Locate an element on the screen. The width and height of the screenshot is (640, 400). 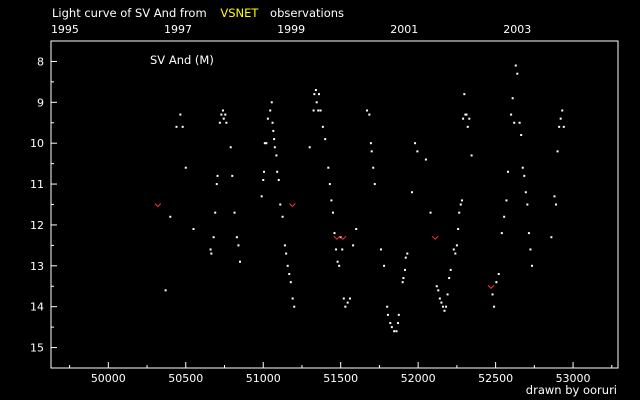
y-tick-label: 10 is located at coordinates (37, 143).